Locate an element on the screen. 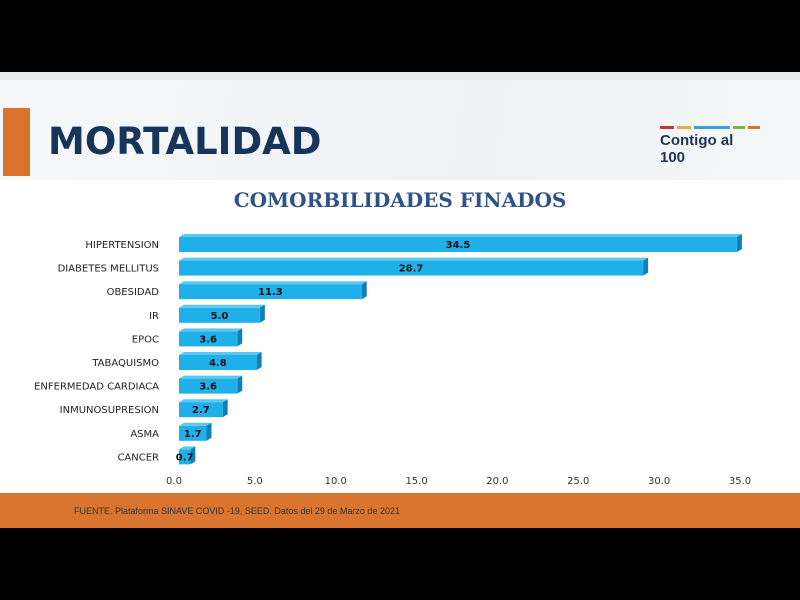  data-label: 0.7 is located at coordinates (185, 457).